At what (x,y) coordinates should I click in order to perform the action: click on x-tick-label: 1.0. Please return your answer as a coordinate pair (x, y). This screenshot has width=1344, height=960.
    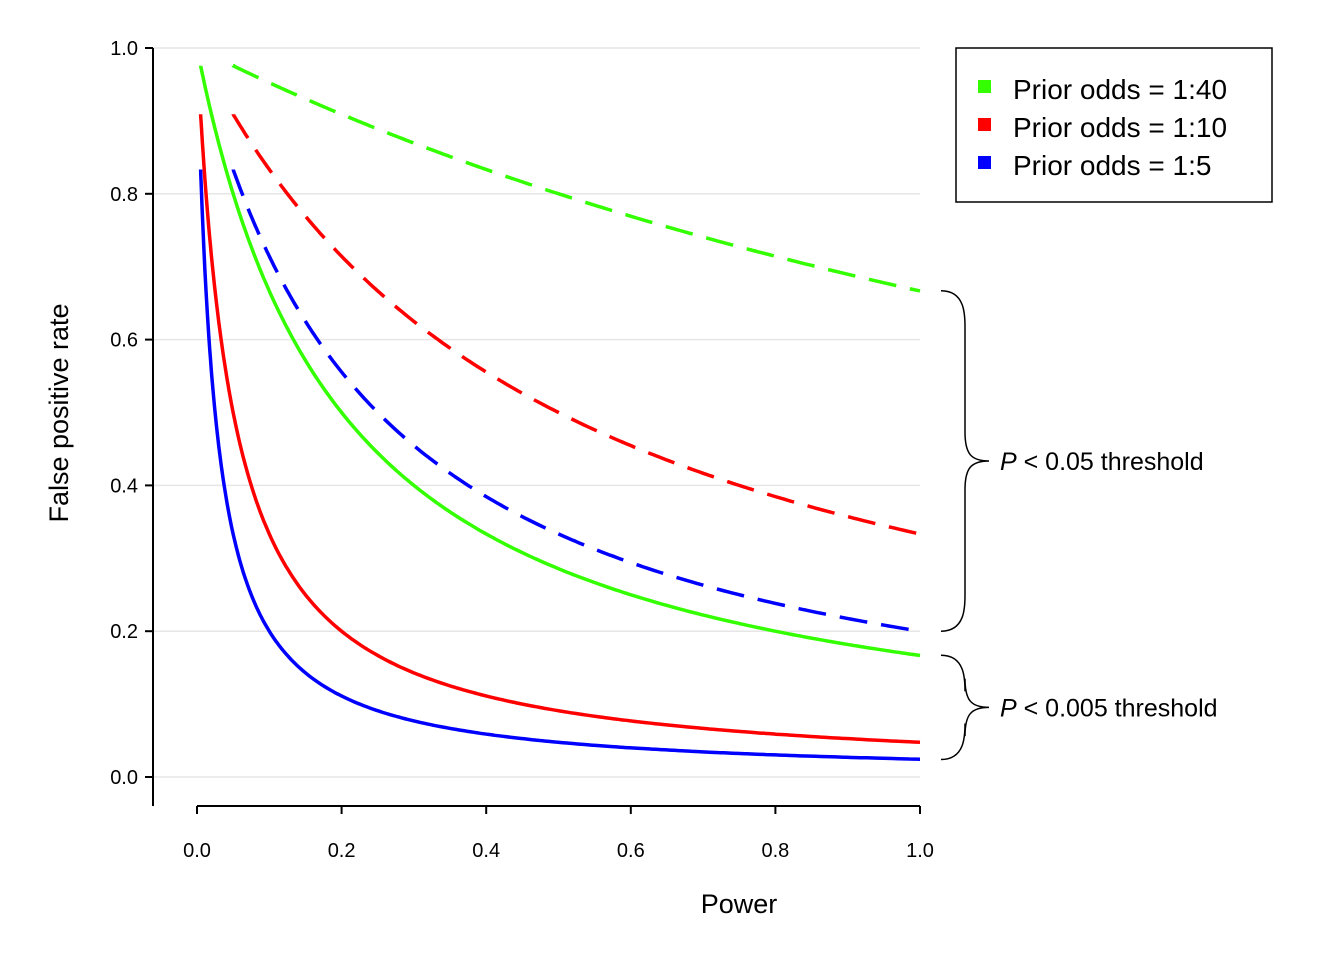
    Looking at the image, I should click on (920, 851).